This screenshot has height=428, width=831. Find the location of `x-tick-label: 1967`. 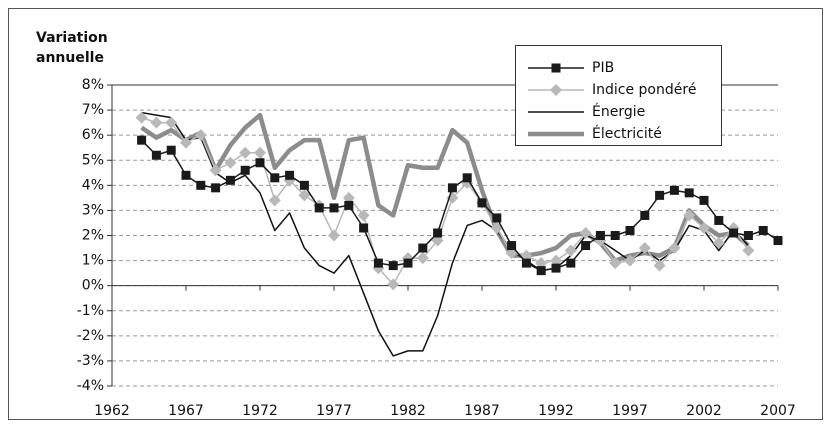

x-tick-label: 1967 is located at coordinates (186, 411).